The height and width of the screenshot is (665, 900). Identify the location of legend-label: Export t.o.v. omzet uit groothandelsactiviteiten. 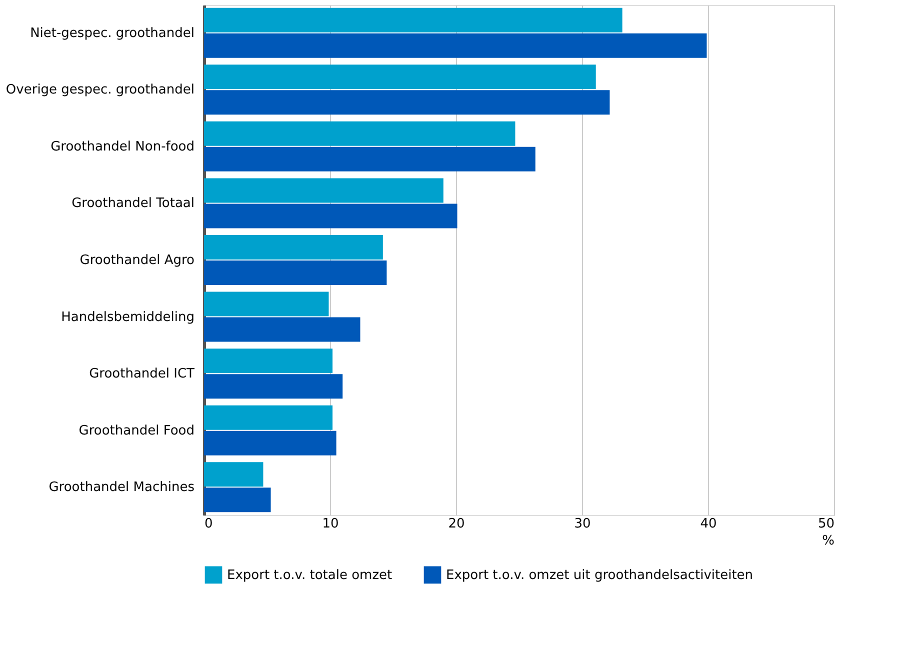
(600, 575).